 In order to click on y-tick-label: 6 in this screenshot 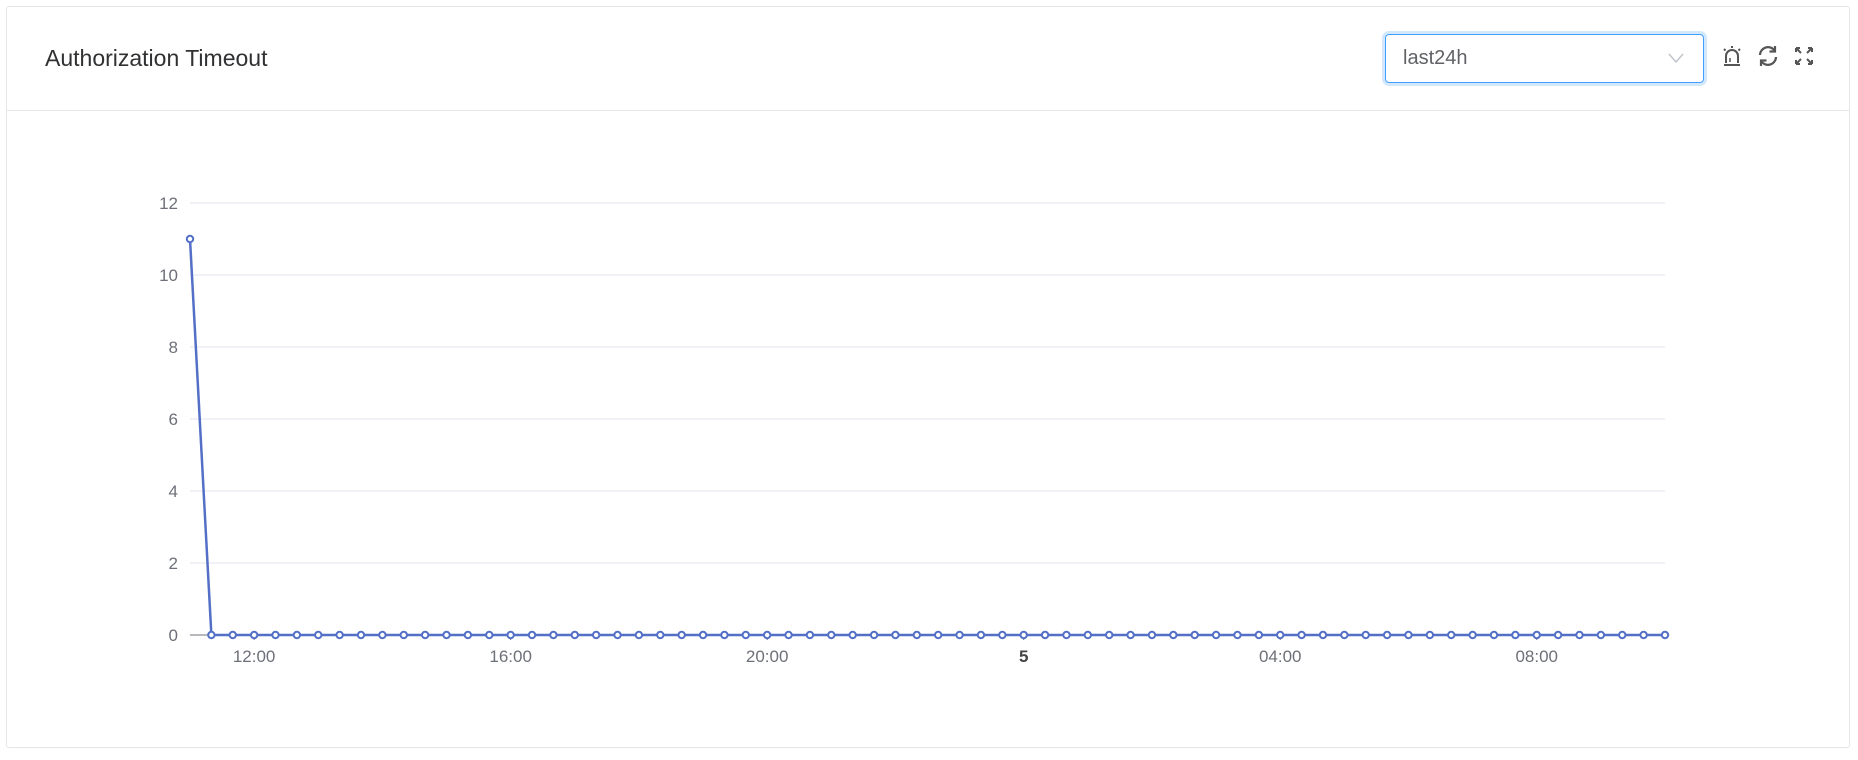, I will do `click(173, 419)`.